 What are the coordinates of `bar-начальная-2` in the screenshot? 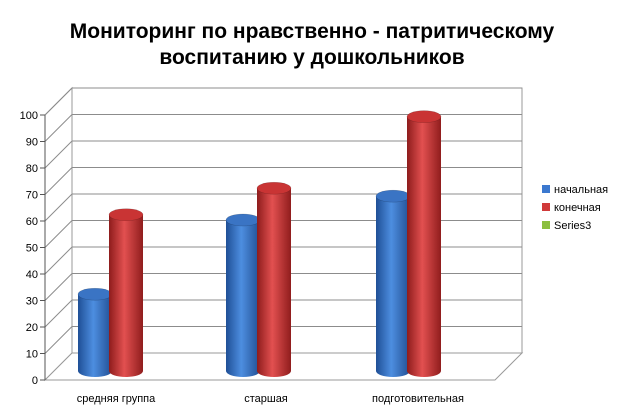 It's located at (243, 298).